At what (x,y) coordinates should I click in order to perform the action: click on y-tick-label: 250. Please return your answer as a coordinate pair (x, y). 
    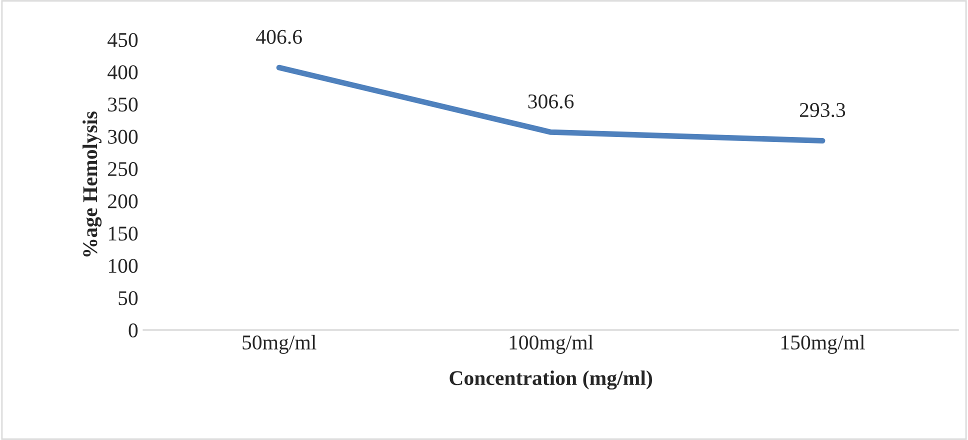
    Looking at the image, I should click on (123, 169).